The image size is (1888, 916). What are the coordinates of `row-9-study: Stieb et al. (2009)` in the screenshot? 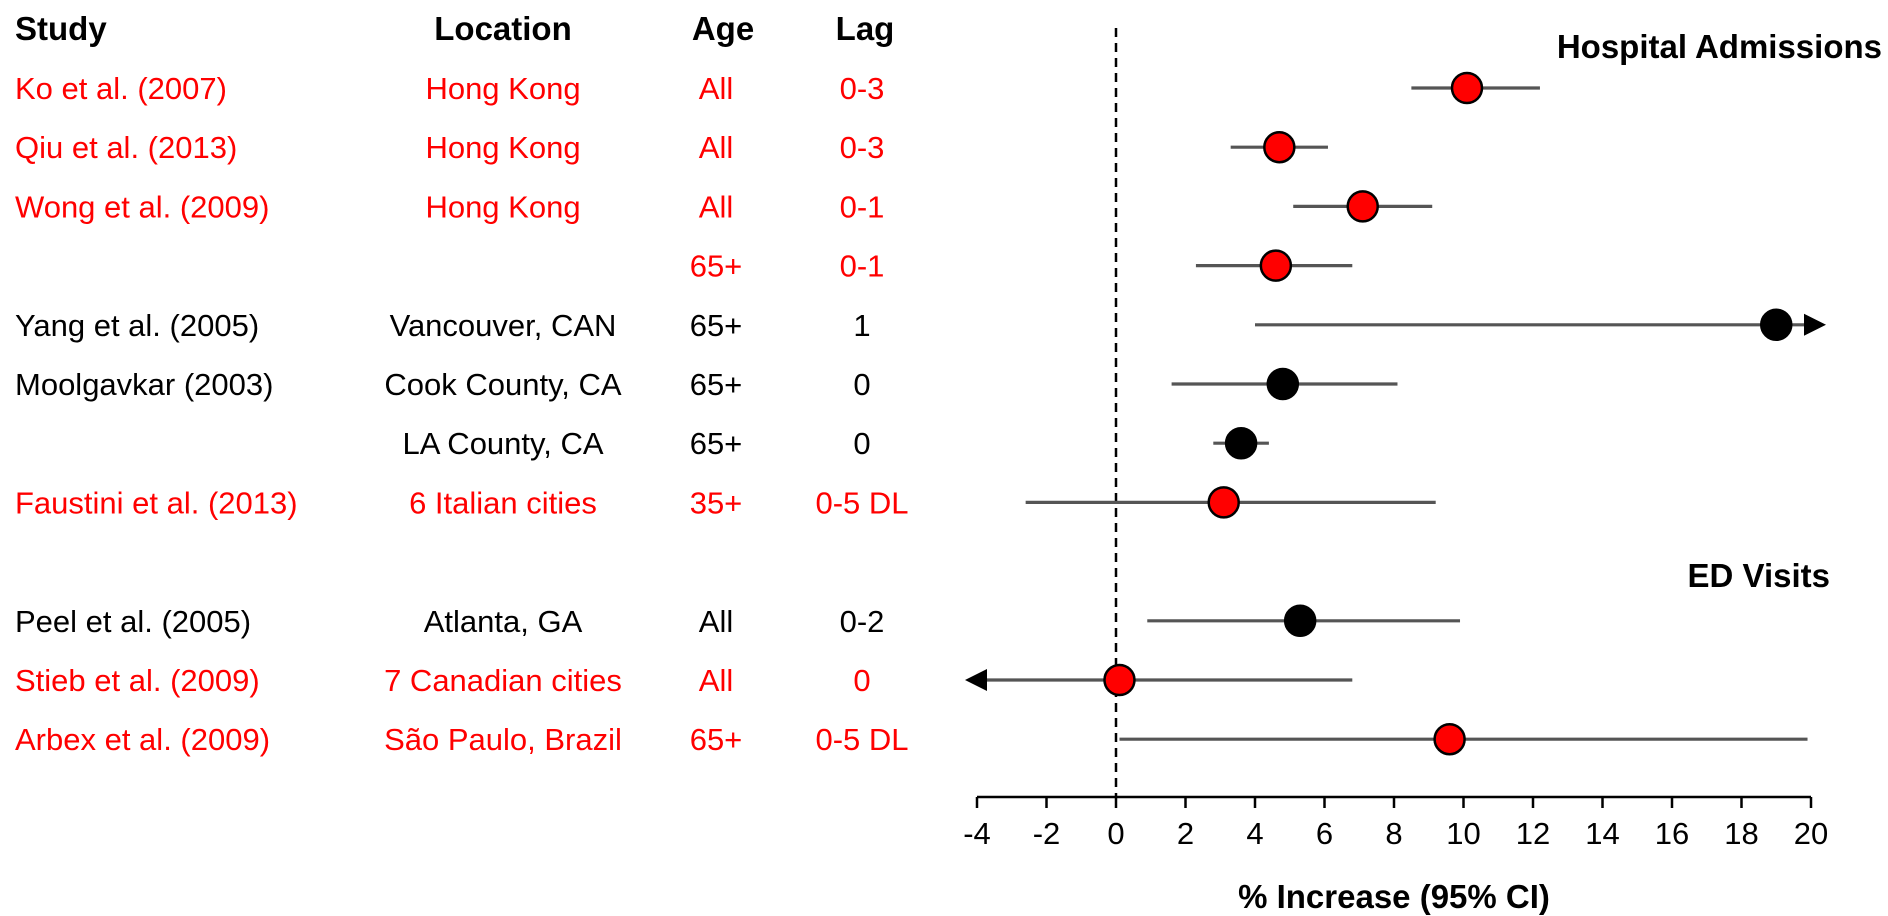 It's located at (137, 680).